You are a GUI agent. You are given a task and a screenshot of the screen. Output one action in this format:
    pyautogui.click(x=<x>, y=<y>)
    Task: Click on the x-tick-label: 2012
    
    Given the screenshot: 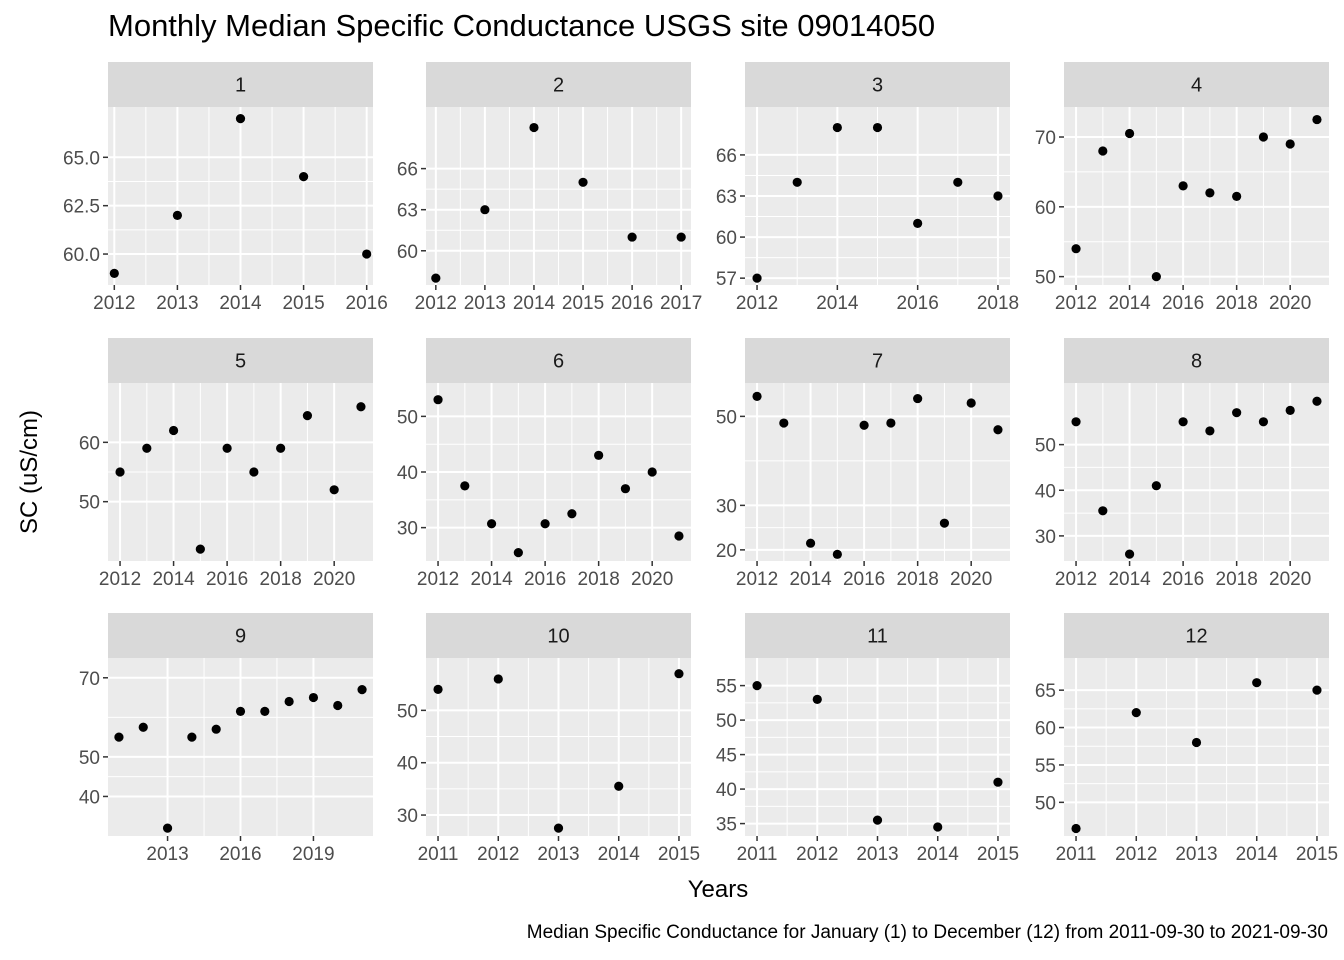 What is the action you would take?
    pyautogui.click(x=120, y=579)
    